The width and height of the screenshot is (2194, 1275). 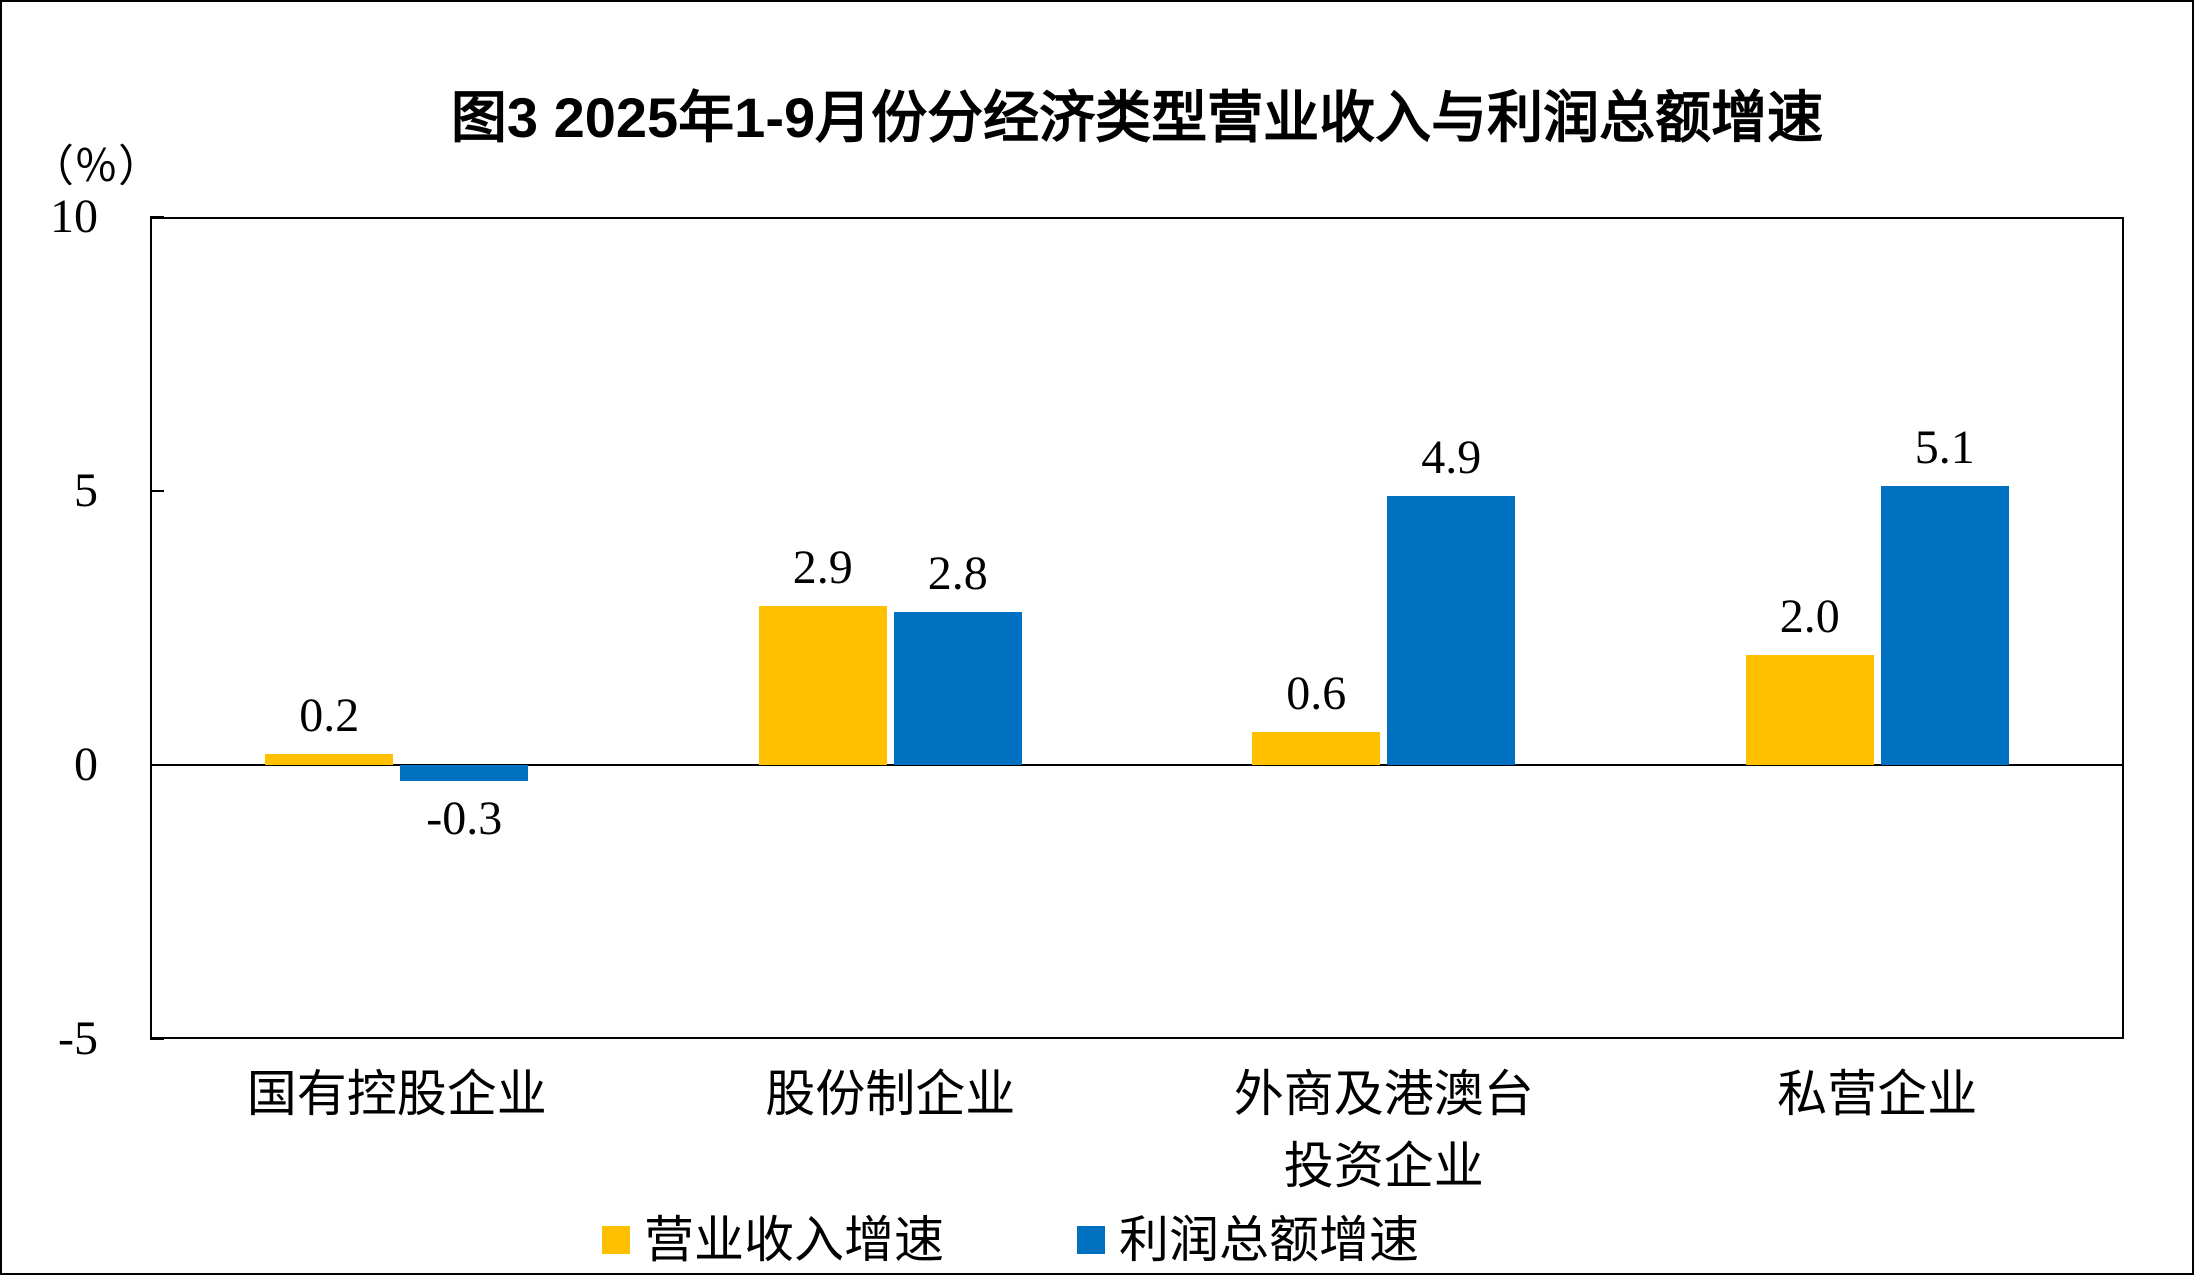 I want to click on bar-value-label: 2.0, so click(x=1809, y=617).